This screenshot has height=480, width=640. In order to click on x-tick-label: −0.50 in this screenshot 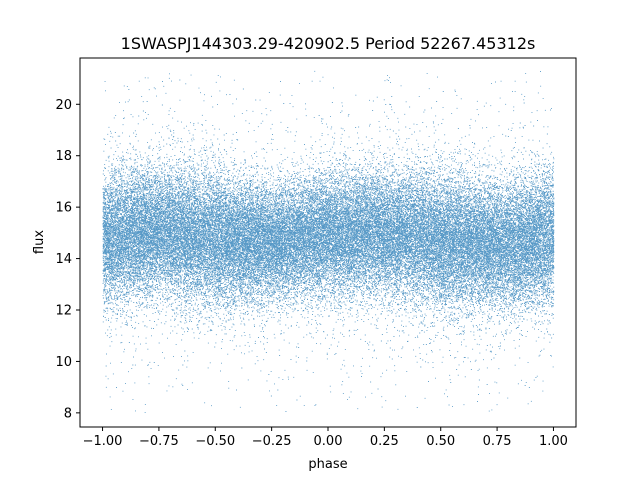, I will do `click(215, 441)`.